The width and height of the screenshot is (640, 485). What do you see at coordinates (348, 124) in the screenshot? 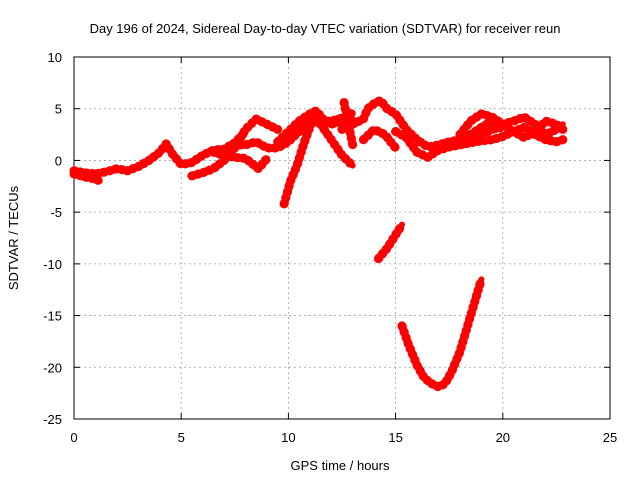
I see `series-markers-s10` at bounding box center [348, 124].